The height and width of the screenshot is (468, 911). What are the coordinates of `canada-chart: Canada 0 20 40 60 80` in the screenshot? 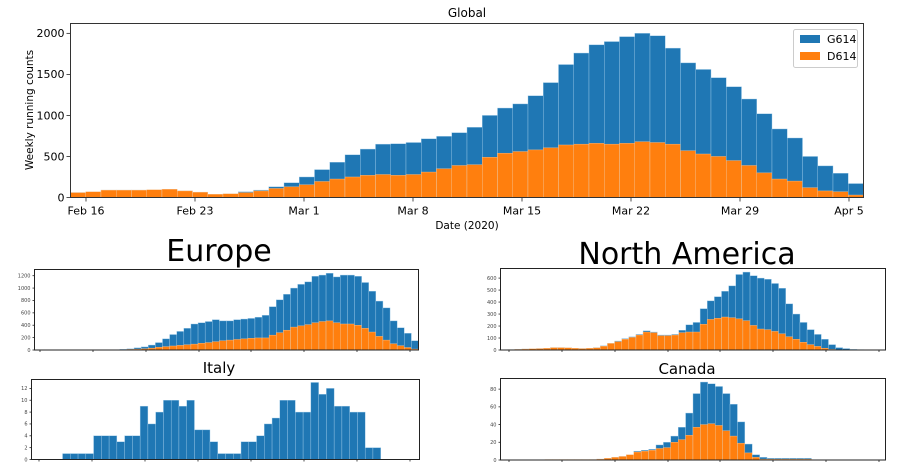 It's located at (688, 412).